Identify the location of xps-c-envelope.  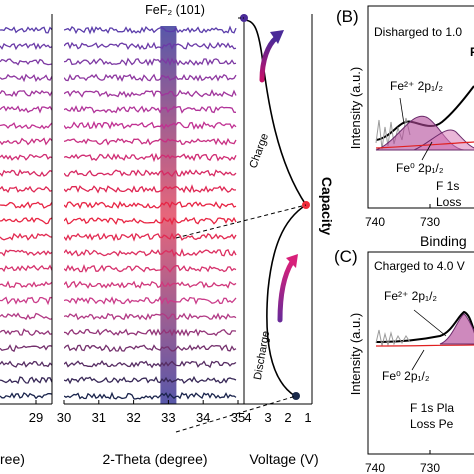
(424, 326).